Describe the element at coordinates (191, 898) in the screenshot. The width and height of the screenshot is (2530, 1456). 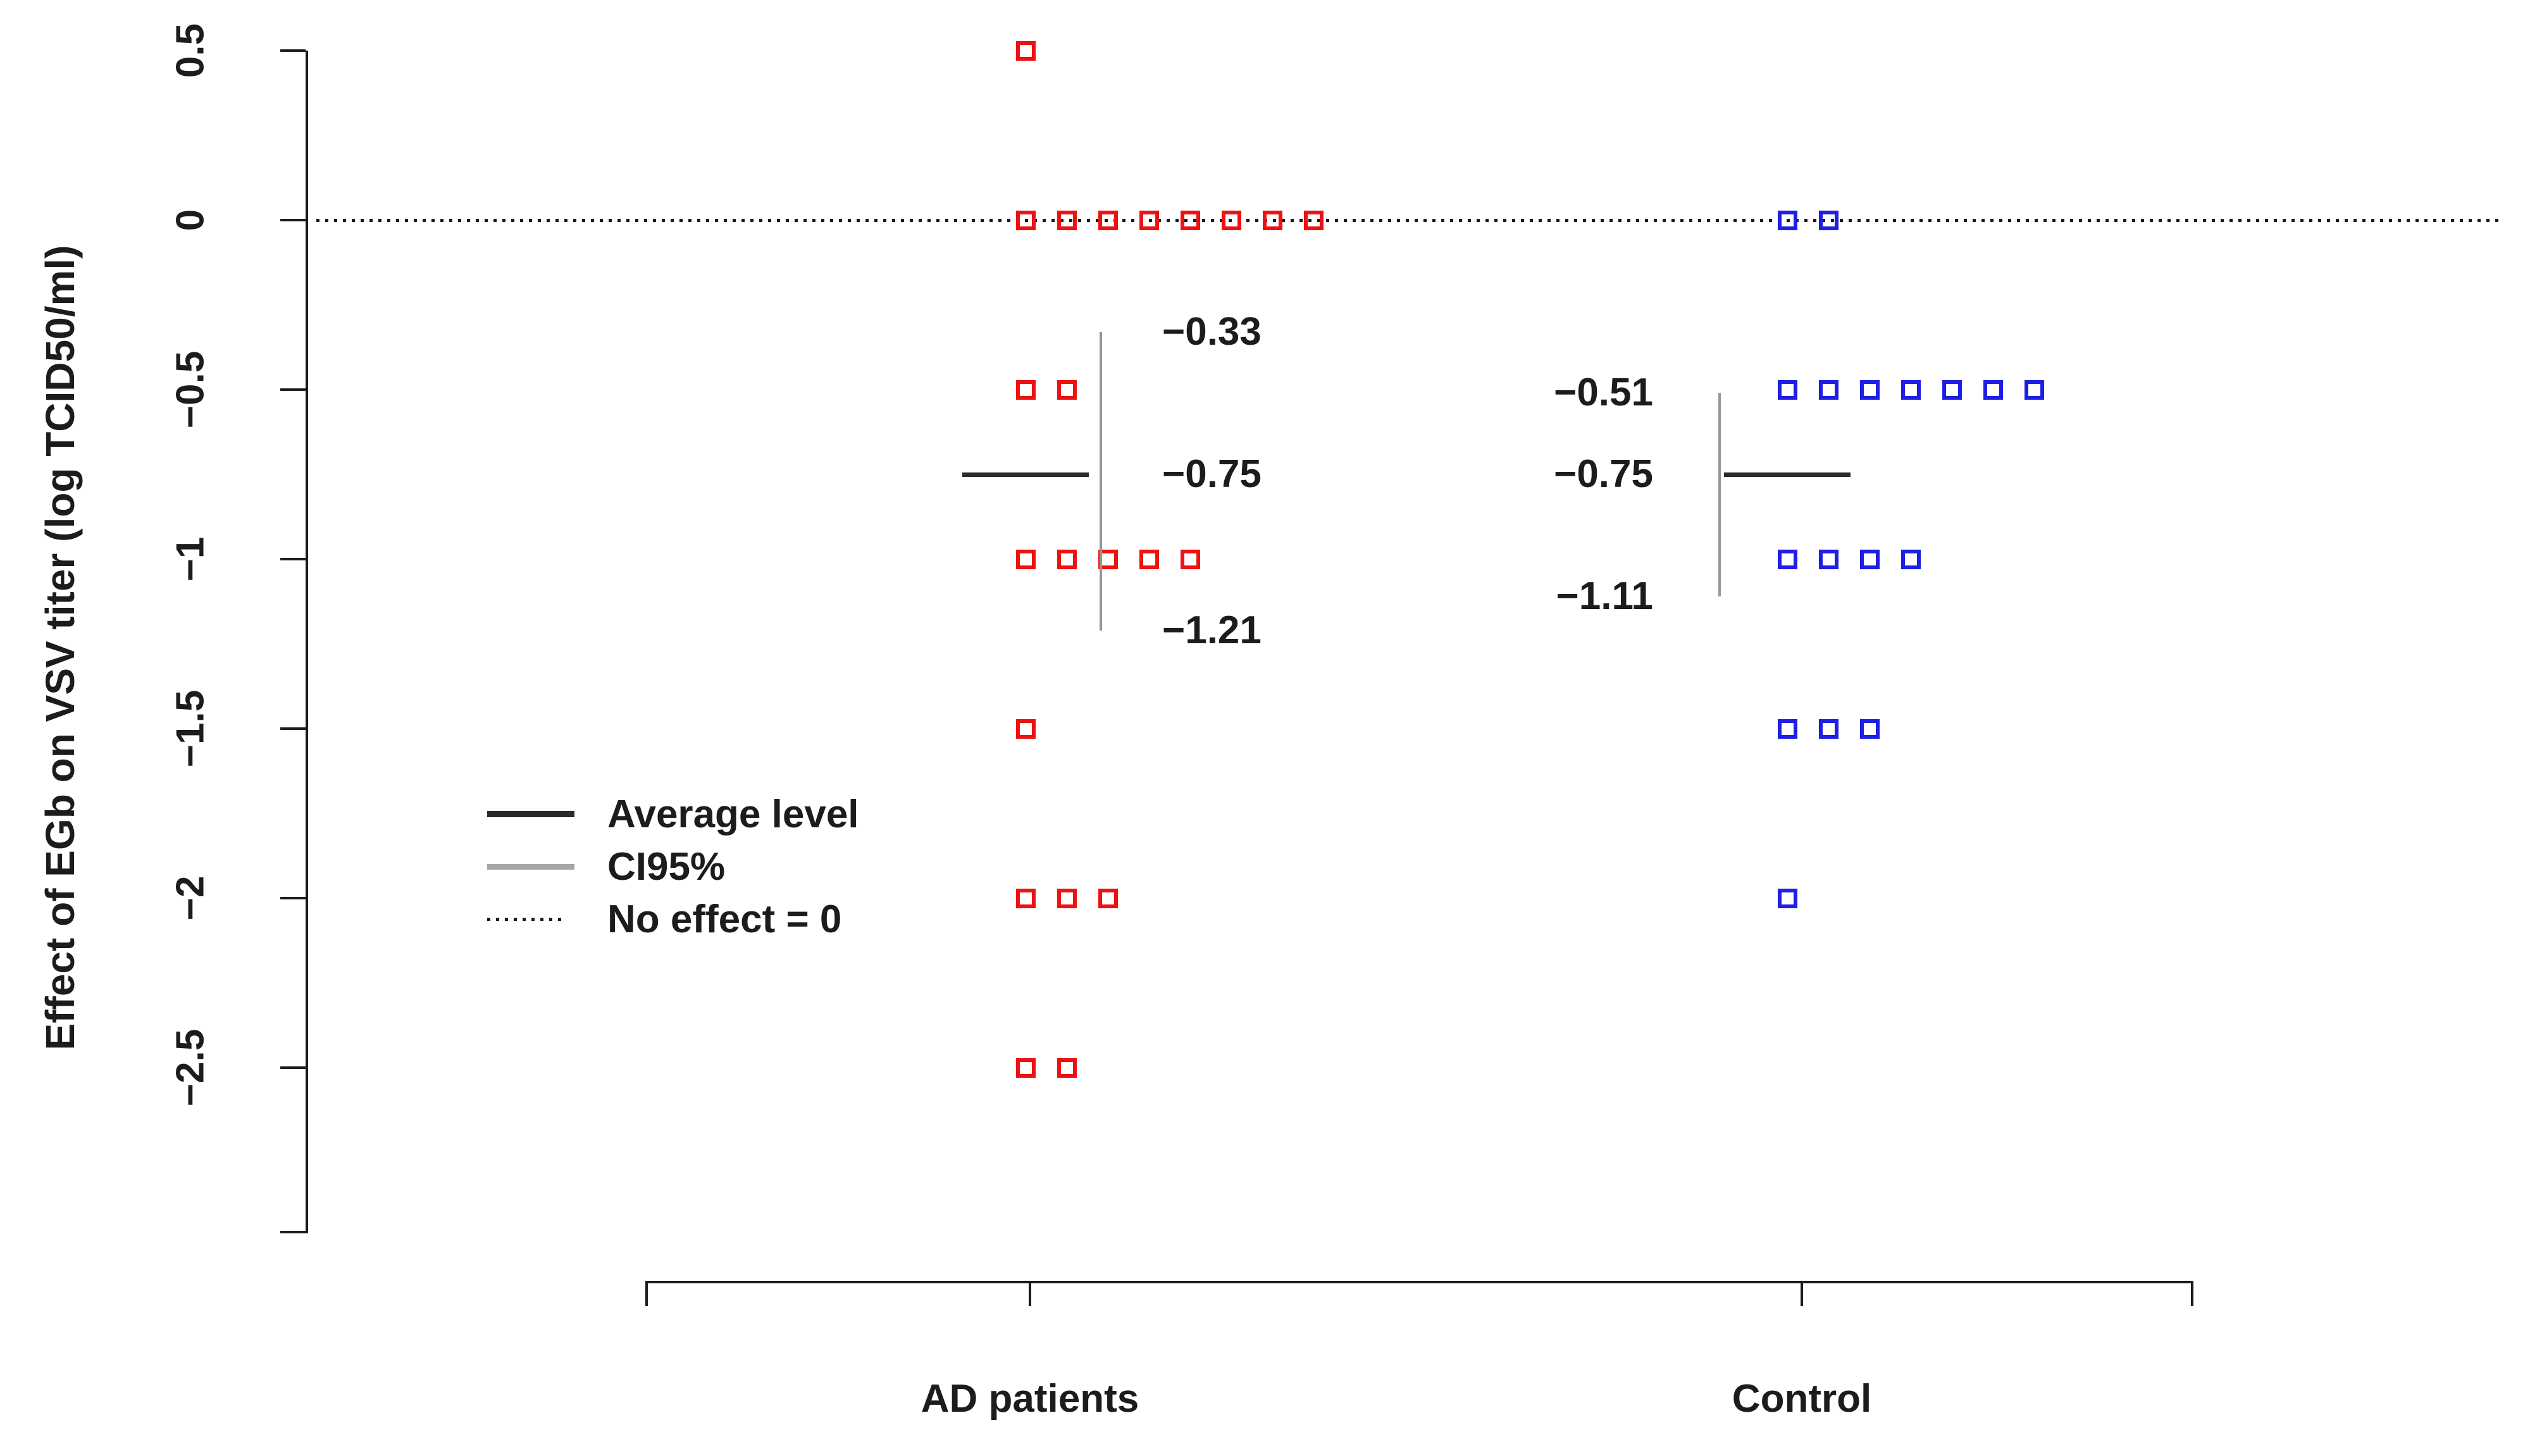
I see `y-tick-label: −2` at that location.